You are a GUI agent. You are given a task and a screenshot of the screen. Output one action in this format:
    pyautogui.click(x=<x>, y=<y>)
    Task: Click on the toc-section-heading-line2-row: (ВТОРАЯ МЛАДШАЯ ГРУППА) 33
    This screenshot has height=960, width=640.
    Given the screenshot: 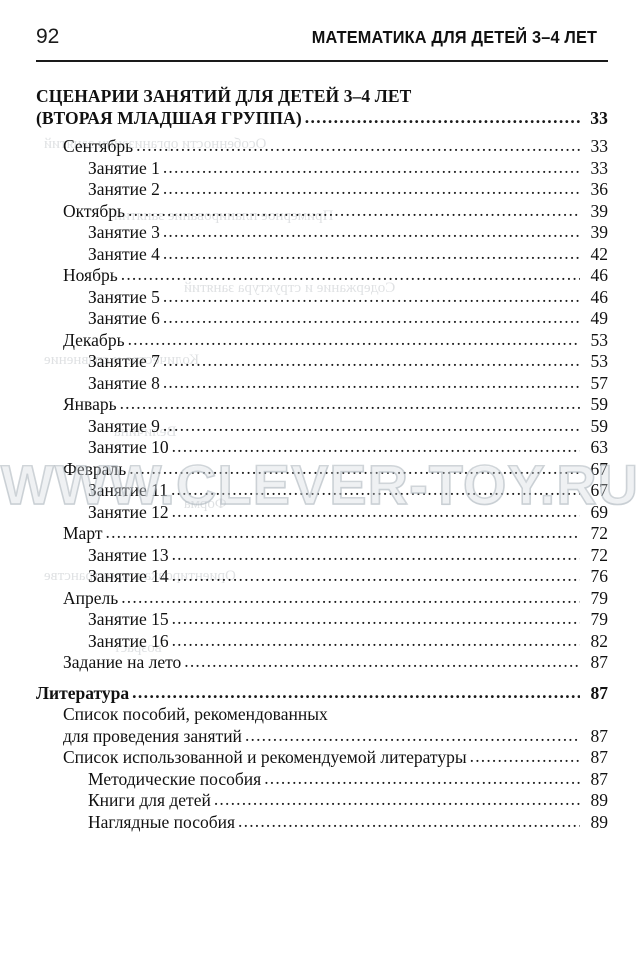 What is the action you would take?
    pyautogui.click(x=322, y=119)
    